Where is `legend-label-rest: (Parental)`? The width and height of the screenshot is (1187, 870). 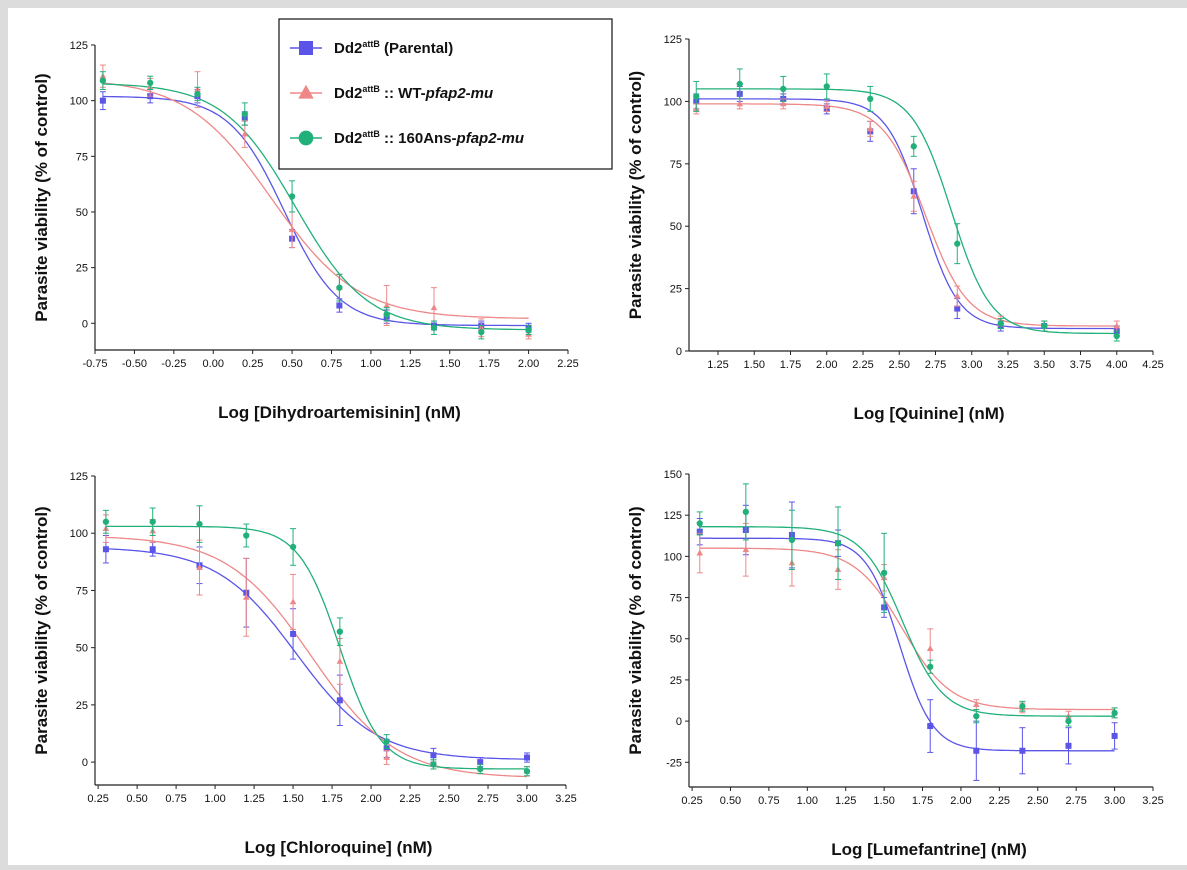 legend-label-rest: (Parental) is located at coordinates (416, 48).